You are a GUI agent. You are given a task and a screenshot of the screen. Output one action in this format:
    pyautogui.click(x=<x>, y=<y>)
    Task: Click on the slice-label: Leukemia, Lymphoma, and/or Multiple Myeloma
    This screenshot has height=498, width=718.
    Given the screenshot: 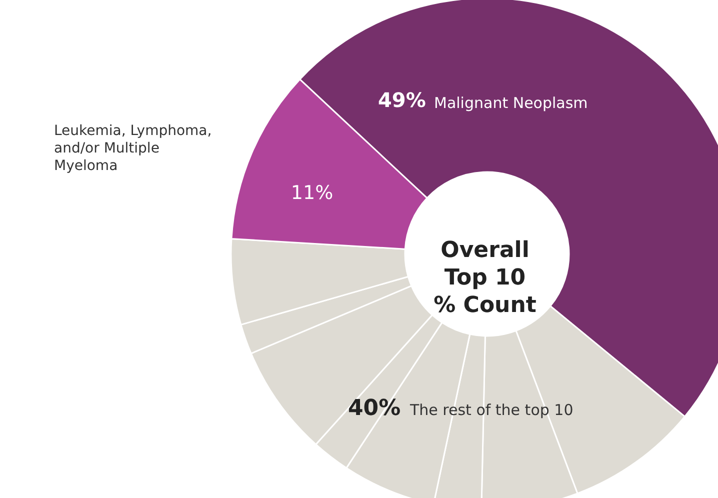 What is the action you would take?
    pyautogui.click(x=133, y=148)
    